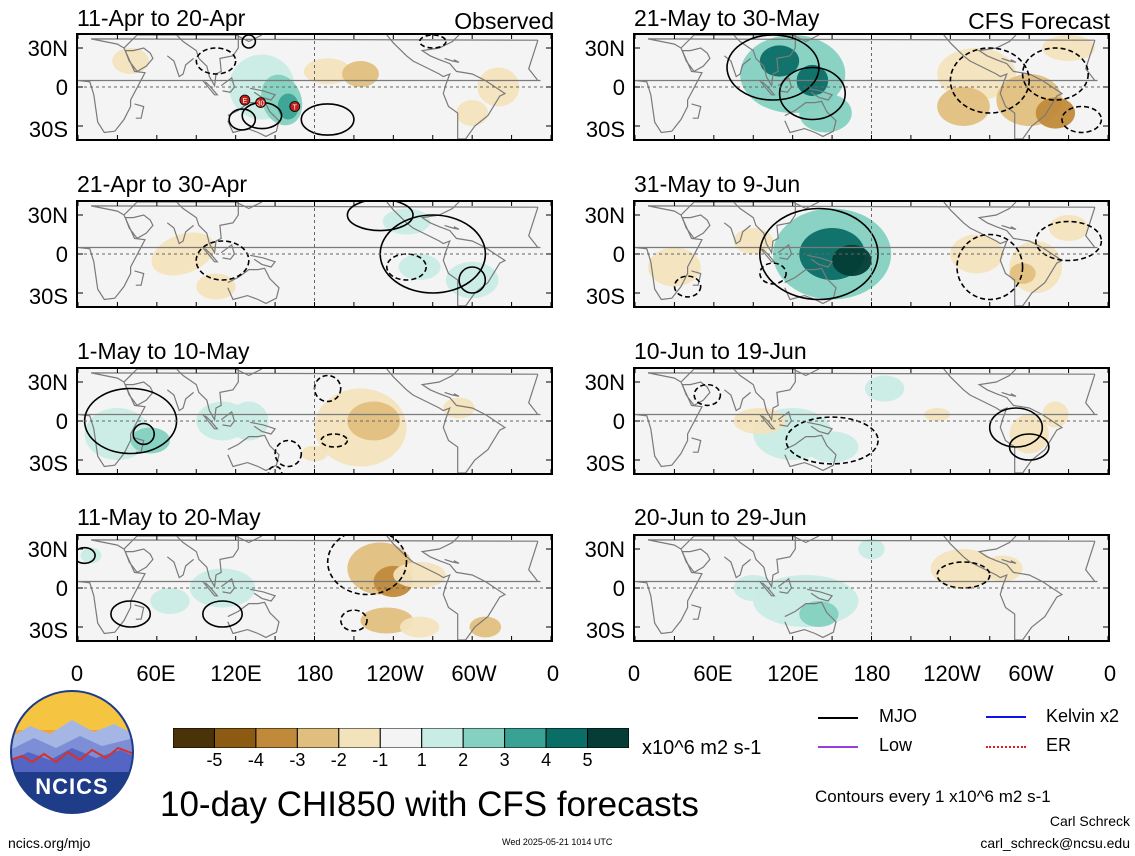 This screenshot has height=856, width=1135. I want to click on legend-line-low, so click(838, 747).